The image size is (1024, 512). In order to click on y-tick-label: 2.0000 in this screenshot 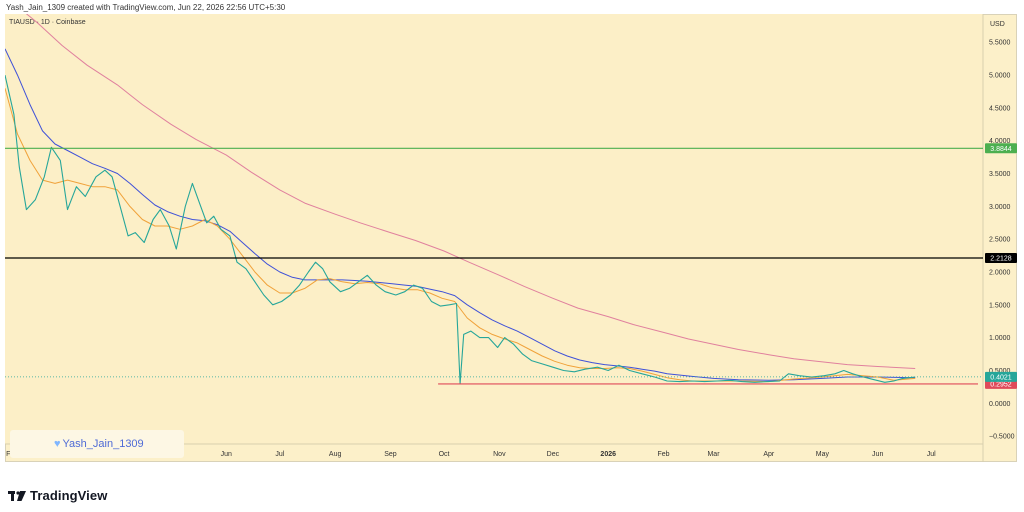, I will do `click(1000, 273)`.